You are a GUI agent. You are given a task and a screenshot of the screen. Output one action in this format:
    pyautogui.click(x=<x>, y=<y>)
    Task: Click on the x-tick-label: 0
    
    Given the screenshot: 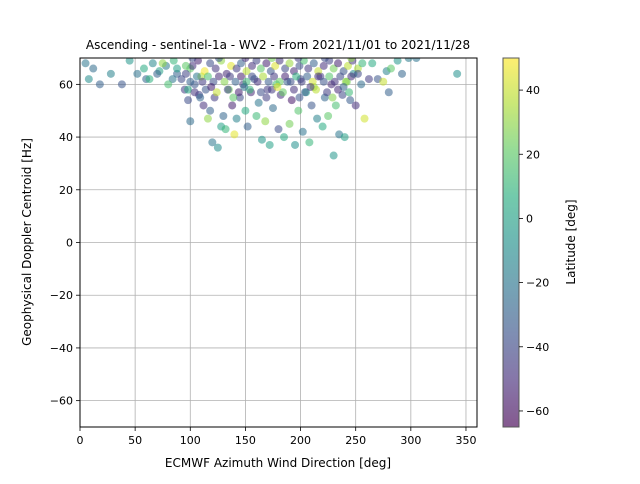 What is the action you would take?
    pyautogui.click(x=80, y=440)
    